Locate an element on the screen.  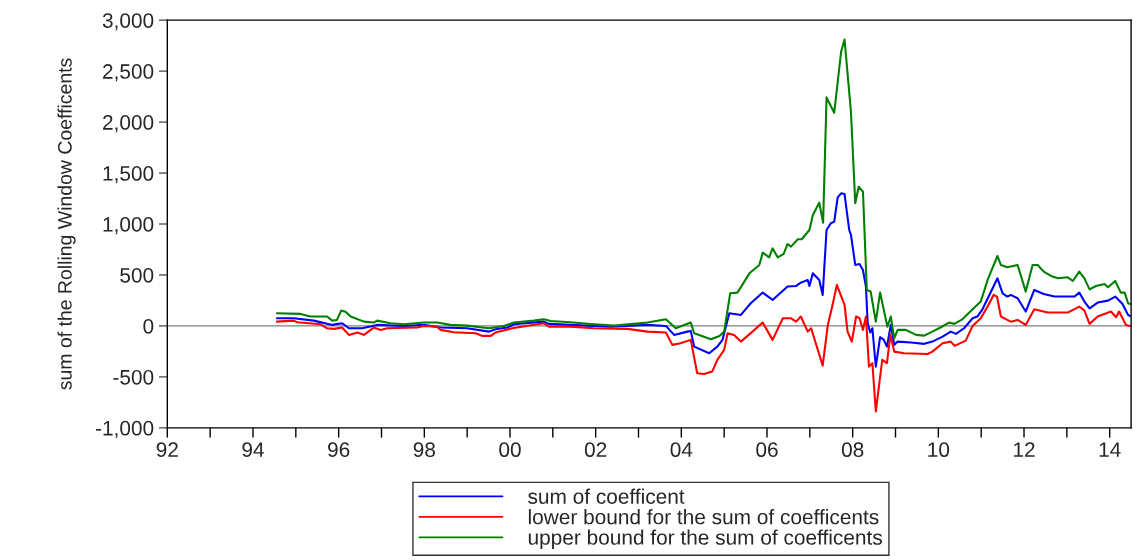
x-tick-label: 96 is located at coordinates (339, 450).